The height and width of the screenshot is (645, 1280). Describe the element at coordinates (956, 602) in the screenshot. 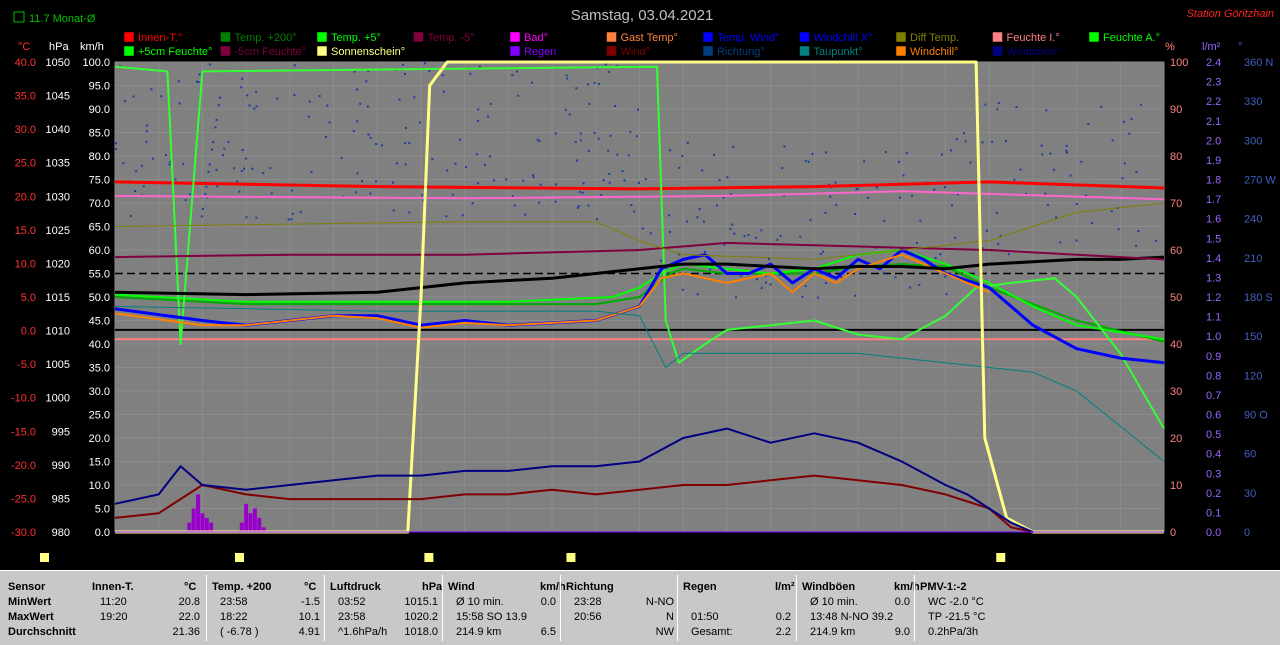

I see `stat-cell: WC -2.0 °C` at that location.